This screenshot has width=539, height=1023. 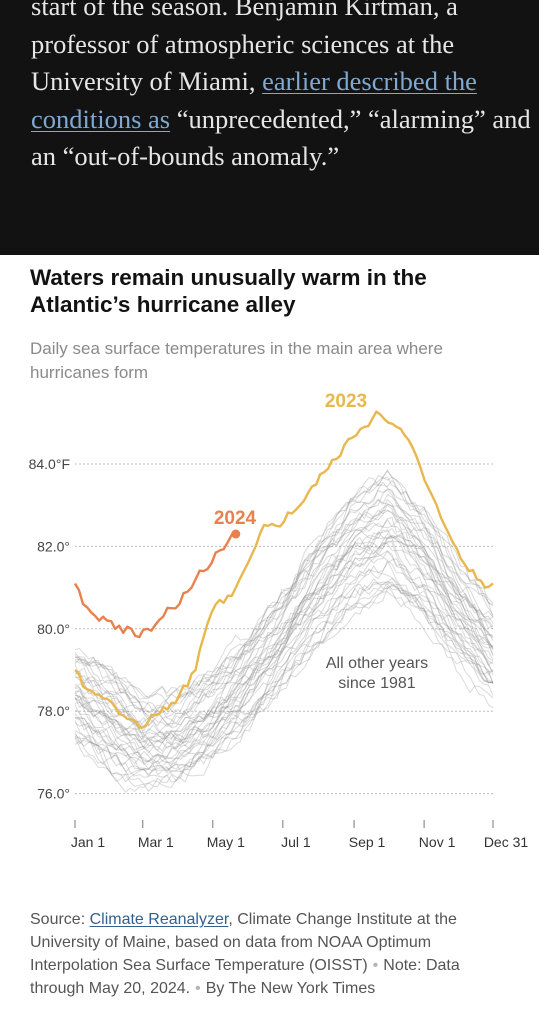 I want to click on x-axis: Jan 1 Mar 1 May 1 Jul 1 Sep 1 Nov 1 Dec 31, so click(x=300, y=835).